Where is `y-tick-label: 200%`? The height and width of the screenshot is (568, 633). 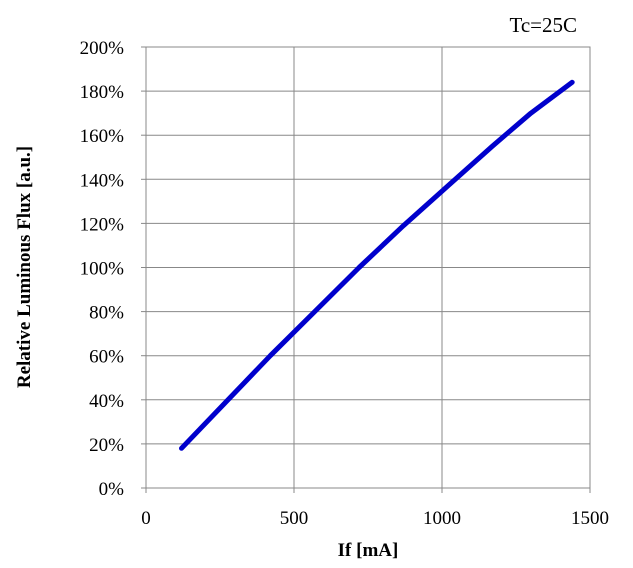 y-tick-label: 200% is located at coordinates (102, 48).